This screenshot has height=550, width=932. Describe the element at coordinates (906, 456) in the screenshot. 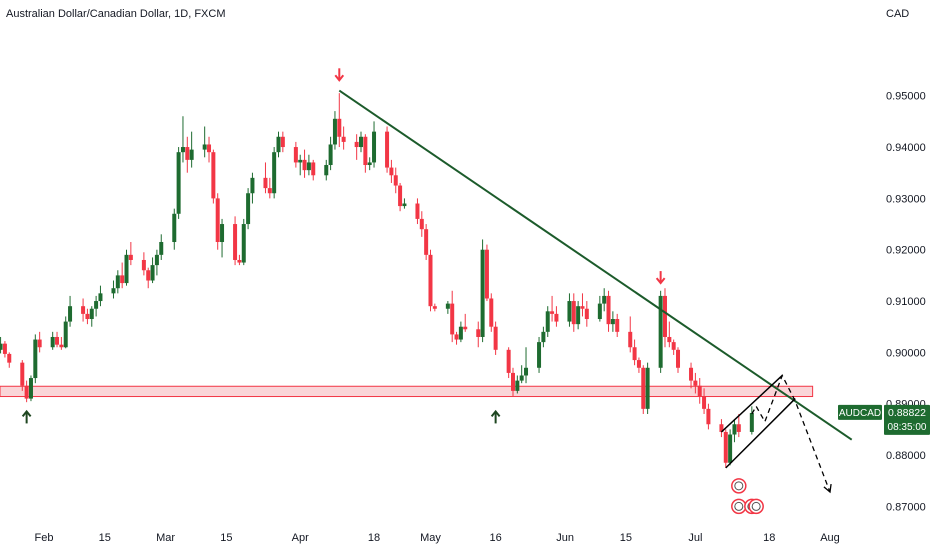

I see `y-tick-label: 0.88000` at that location.